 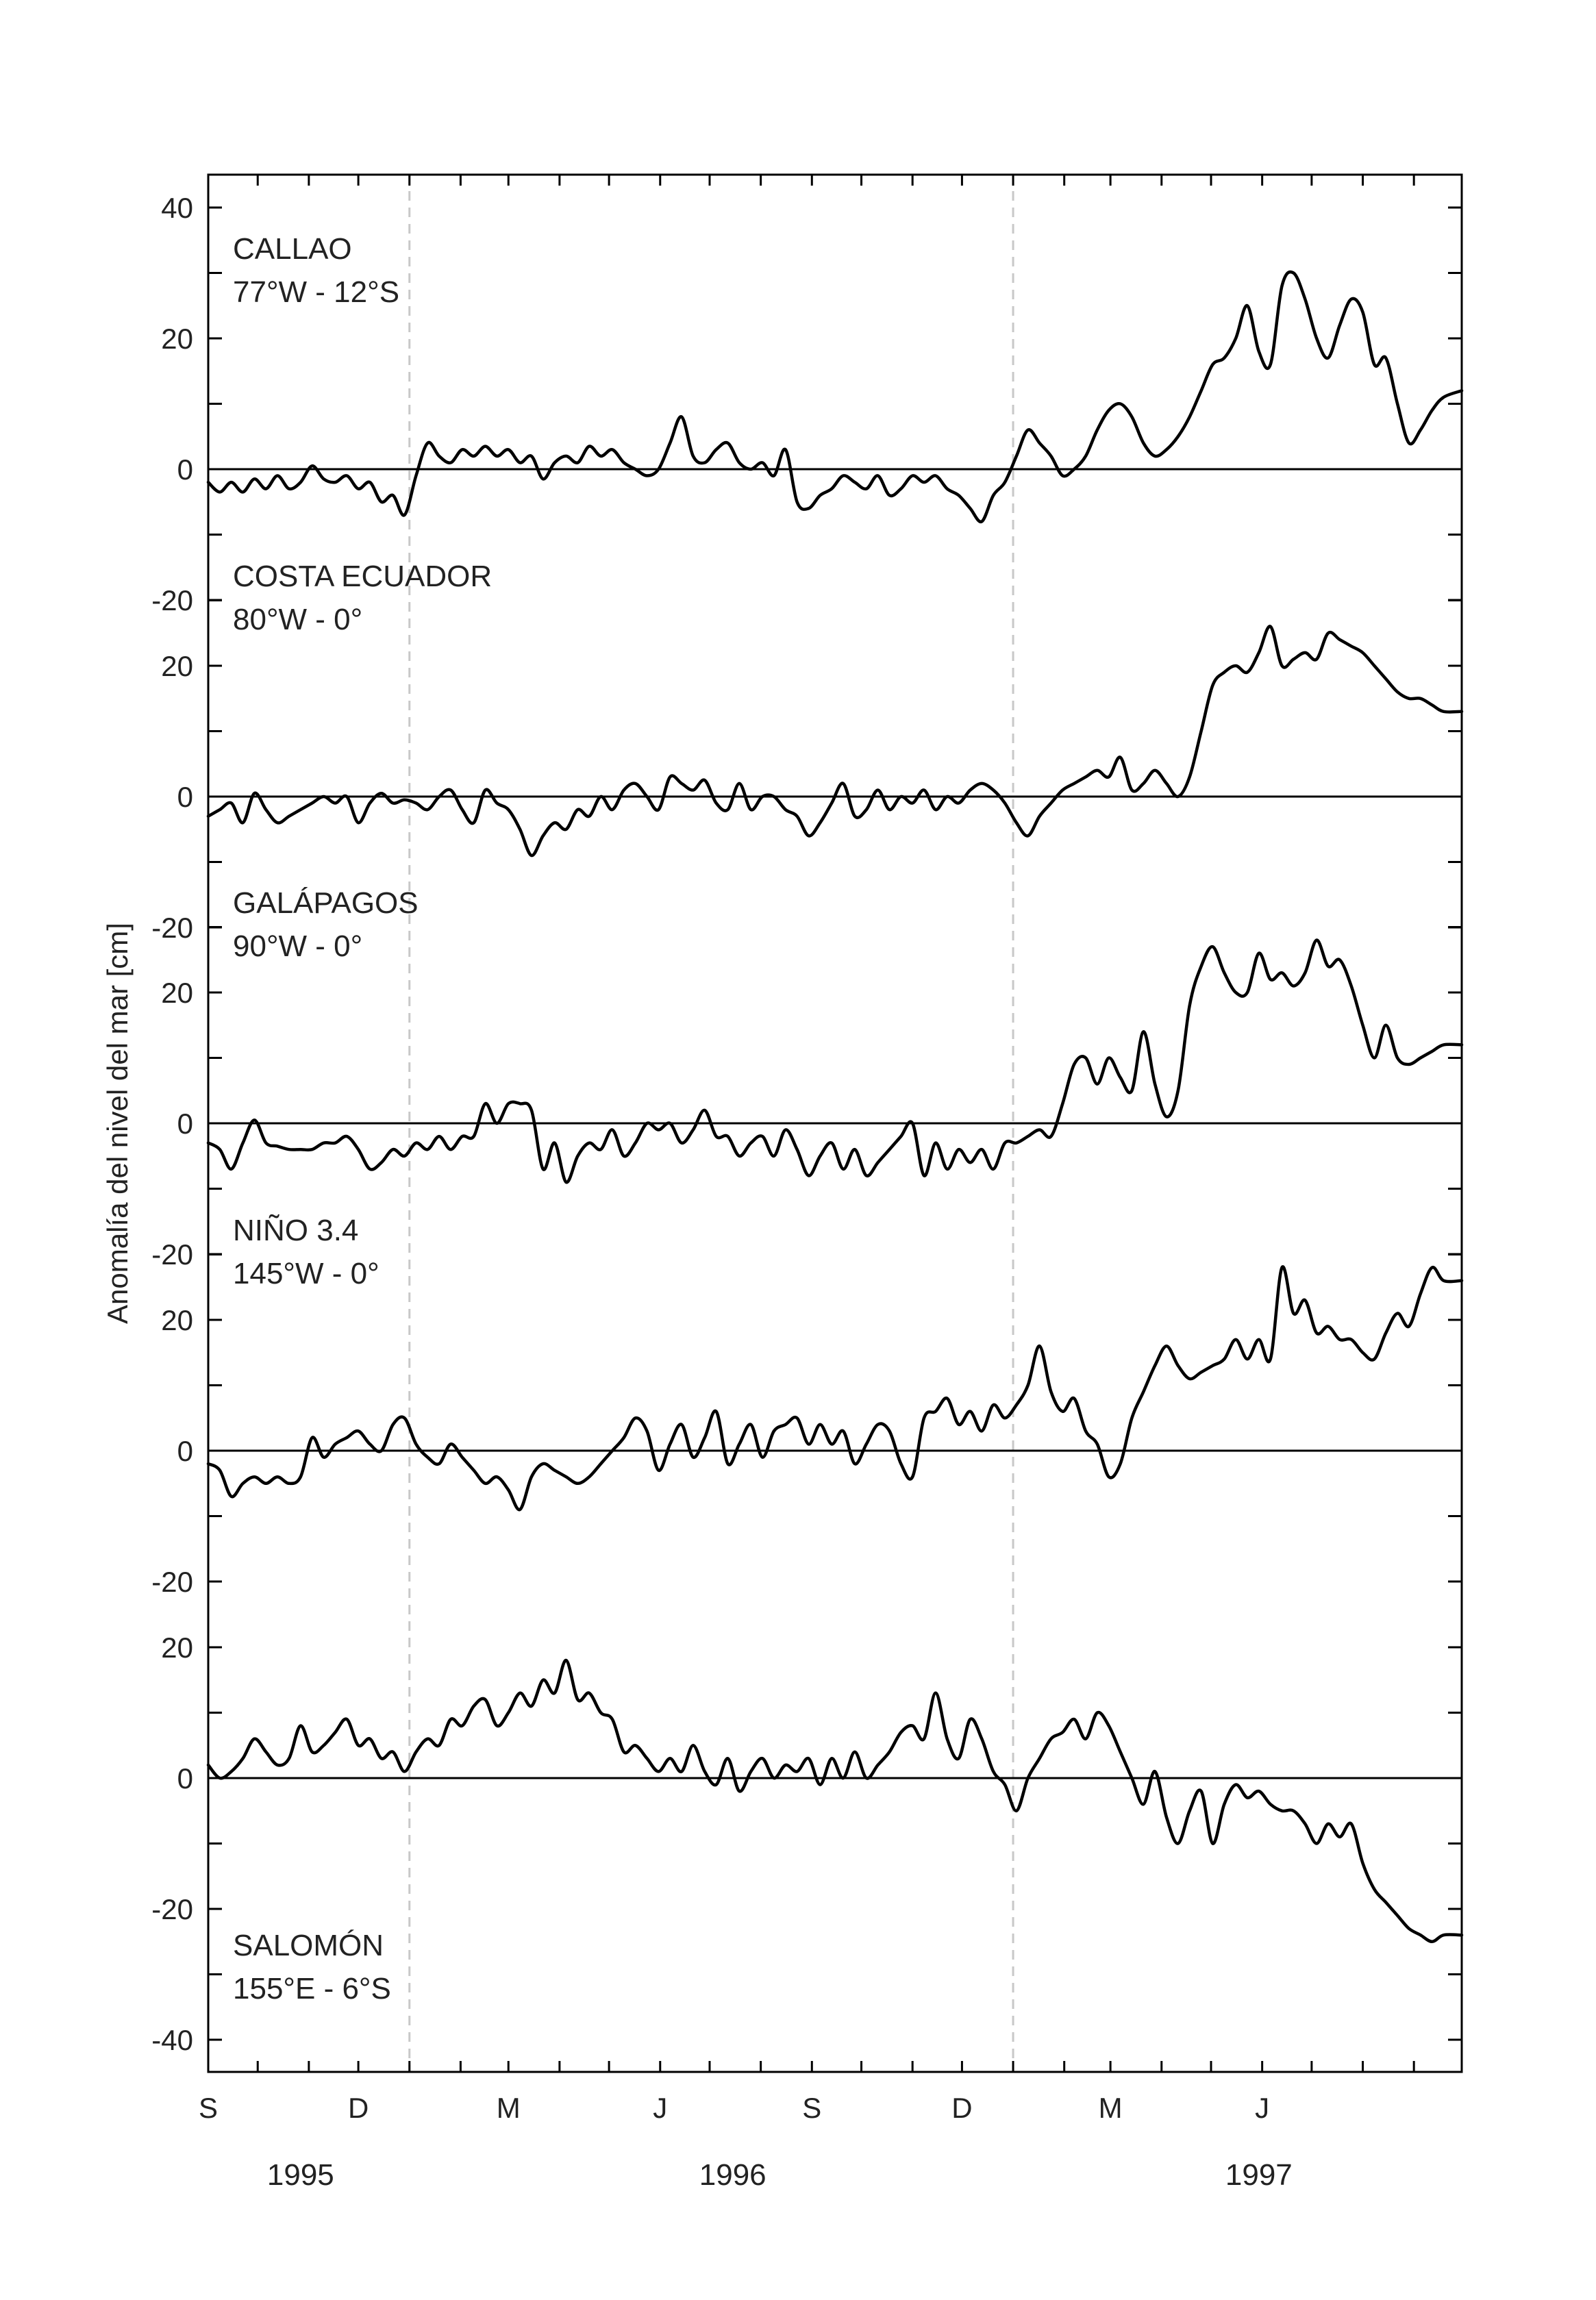 I want to click on station-name: SALOMÓN, so click(x=308, y=1945).